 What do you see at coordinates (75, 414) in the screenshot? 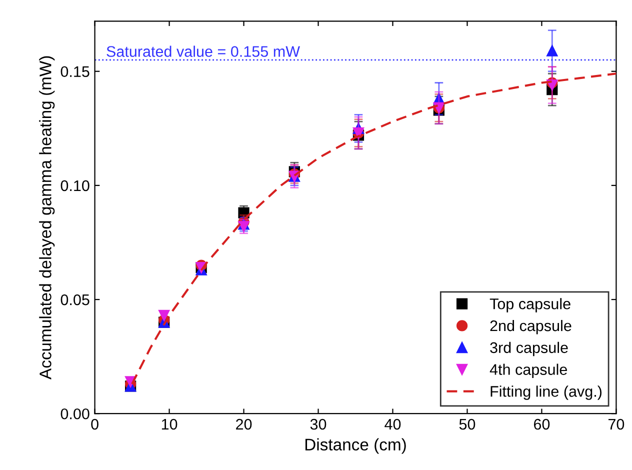
I see `y-tick-label: 0.00` at bounding box center [75, 414].